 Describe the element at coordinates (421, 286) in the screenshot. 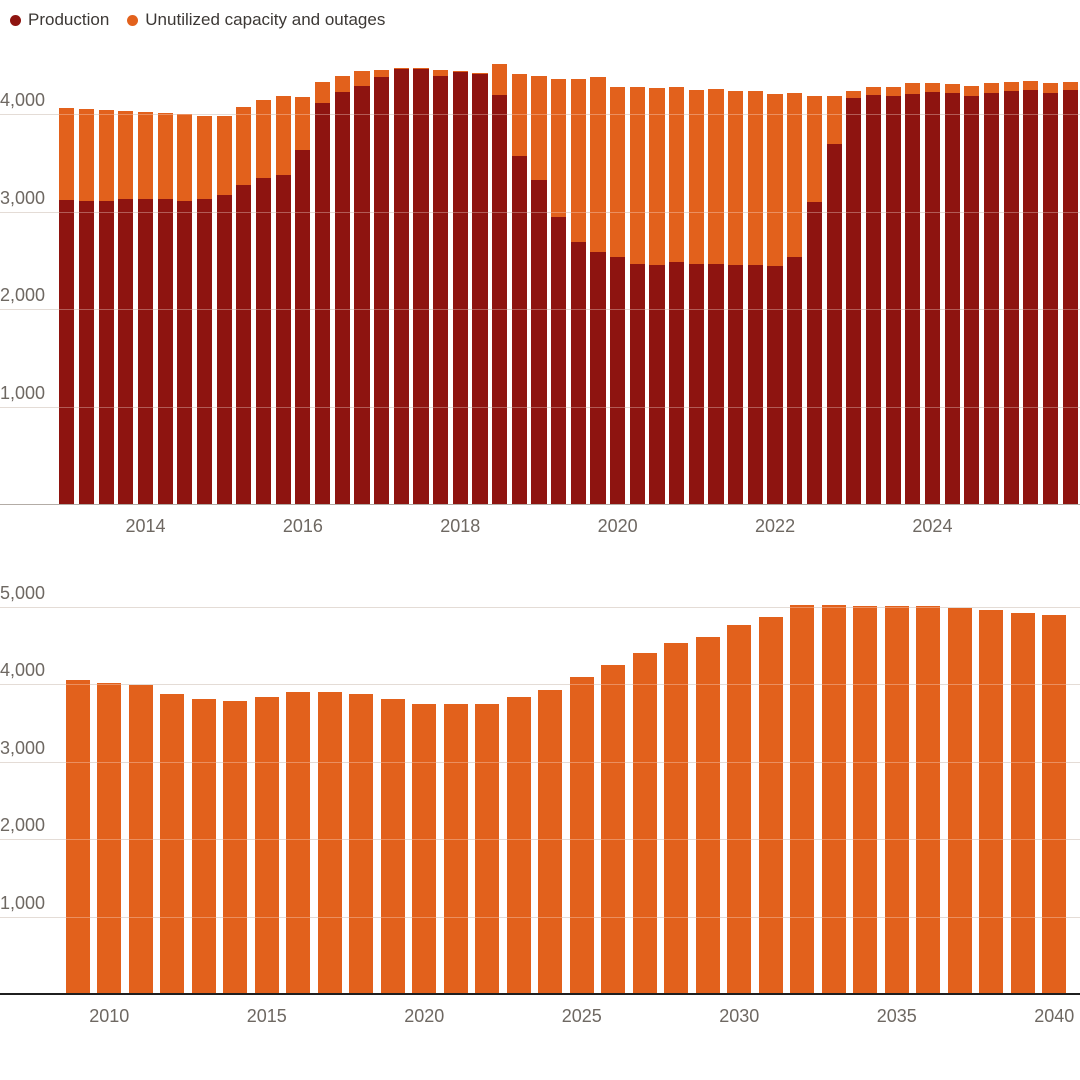

I see `bar-2017-q3-production` at that location.